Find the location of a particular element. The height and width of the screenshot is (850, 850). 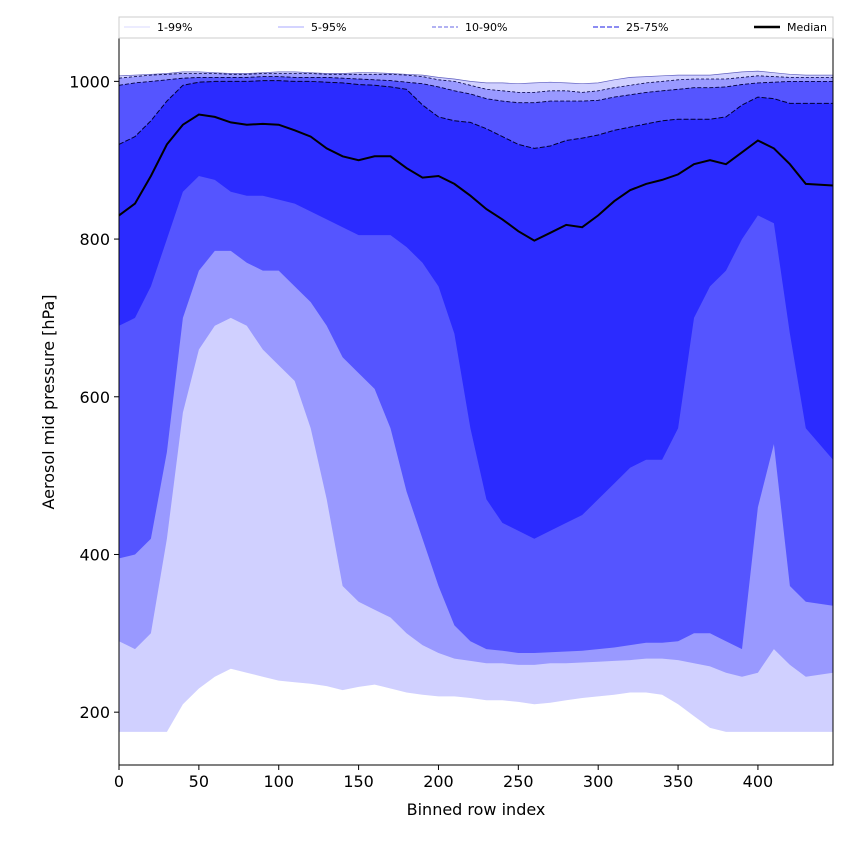

legend-label: 5-95% is located at coordinates (328, 27).